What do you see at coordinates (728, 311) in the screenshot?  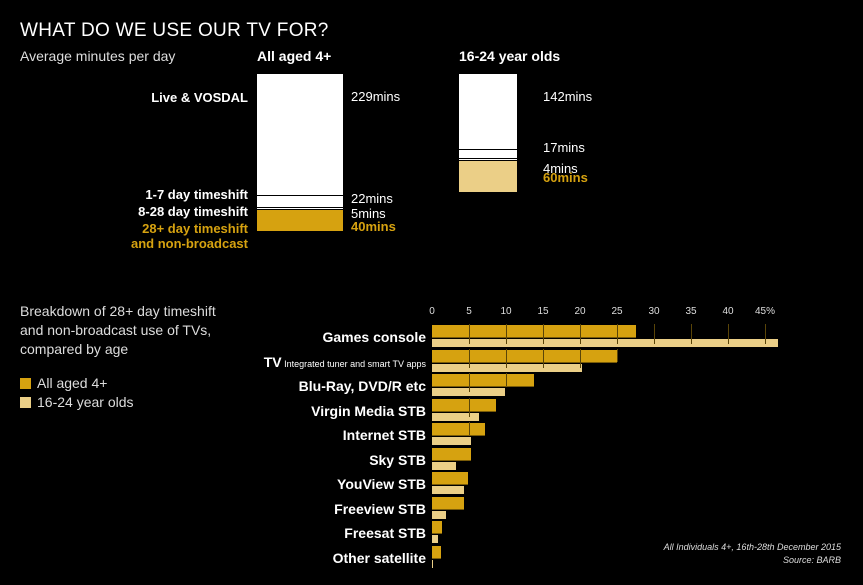 I see `x-tick-label: 40` at bounding box center [728, 311].